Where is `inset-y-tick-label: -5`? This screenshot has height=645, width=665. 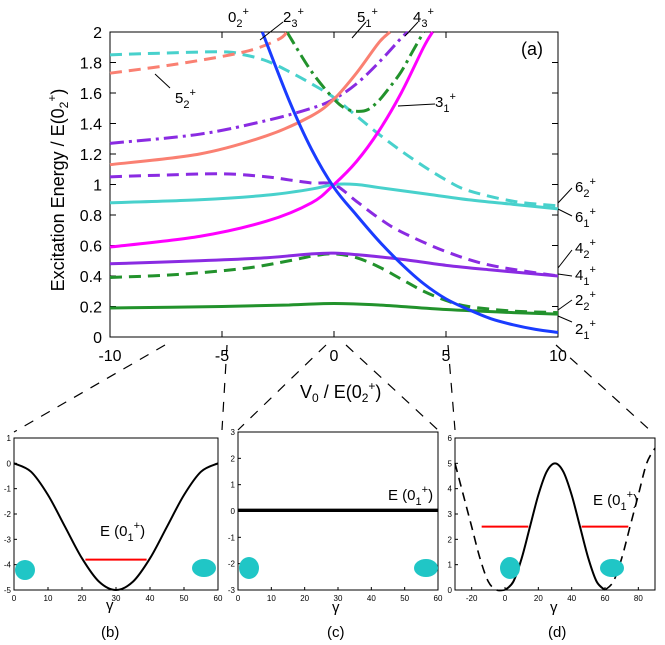 inset-y-tick-label: -5 is located at coordinates (8, 590).